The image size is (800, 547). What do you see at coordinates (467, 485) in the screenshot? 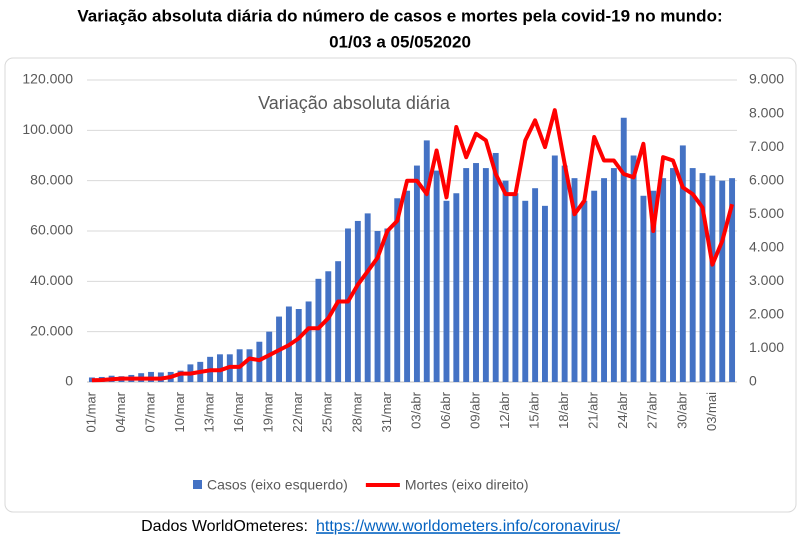
I see `legend-label: Mortes (eixo direito)` at bounding box center [467, 485].